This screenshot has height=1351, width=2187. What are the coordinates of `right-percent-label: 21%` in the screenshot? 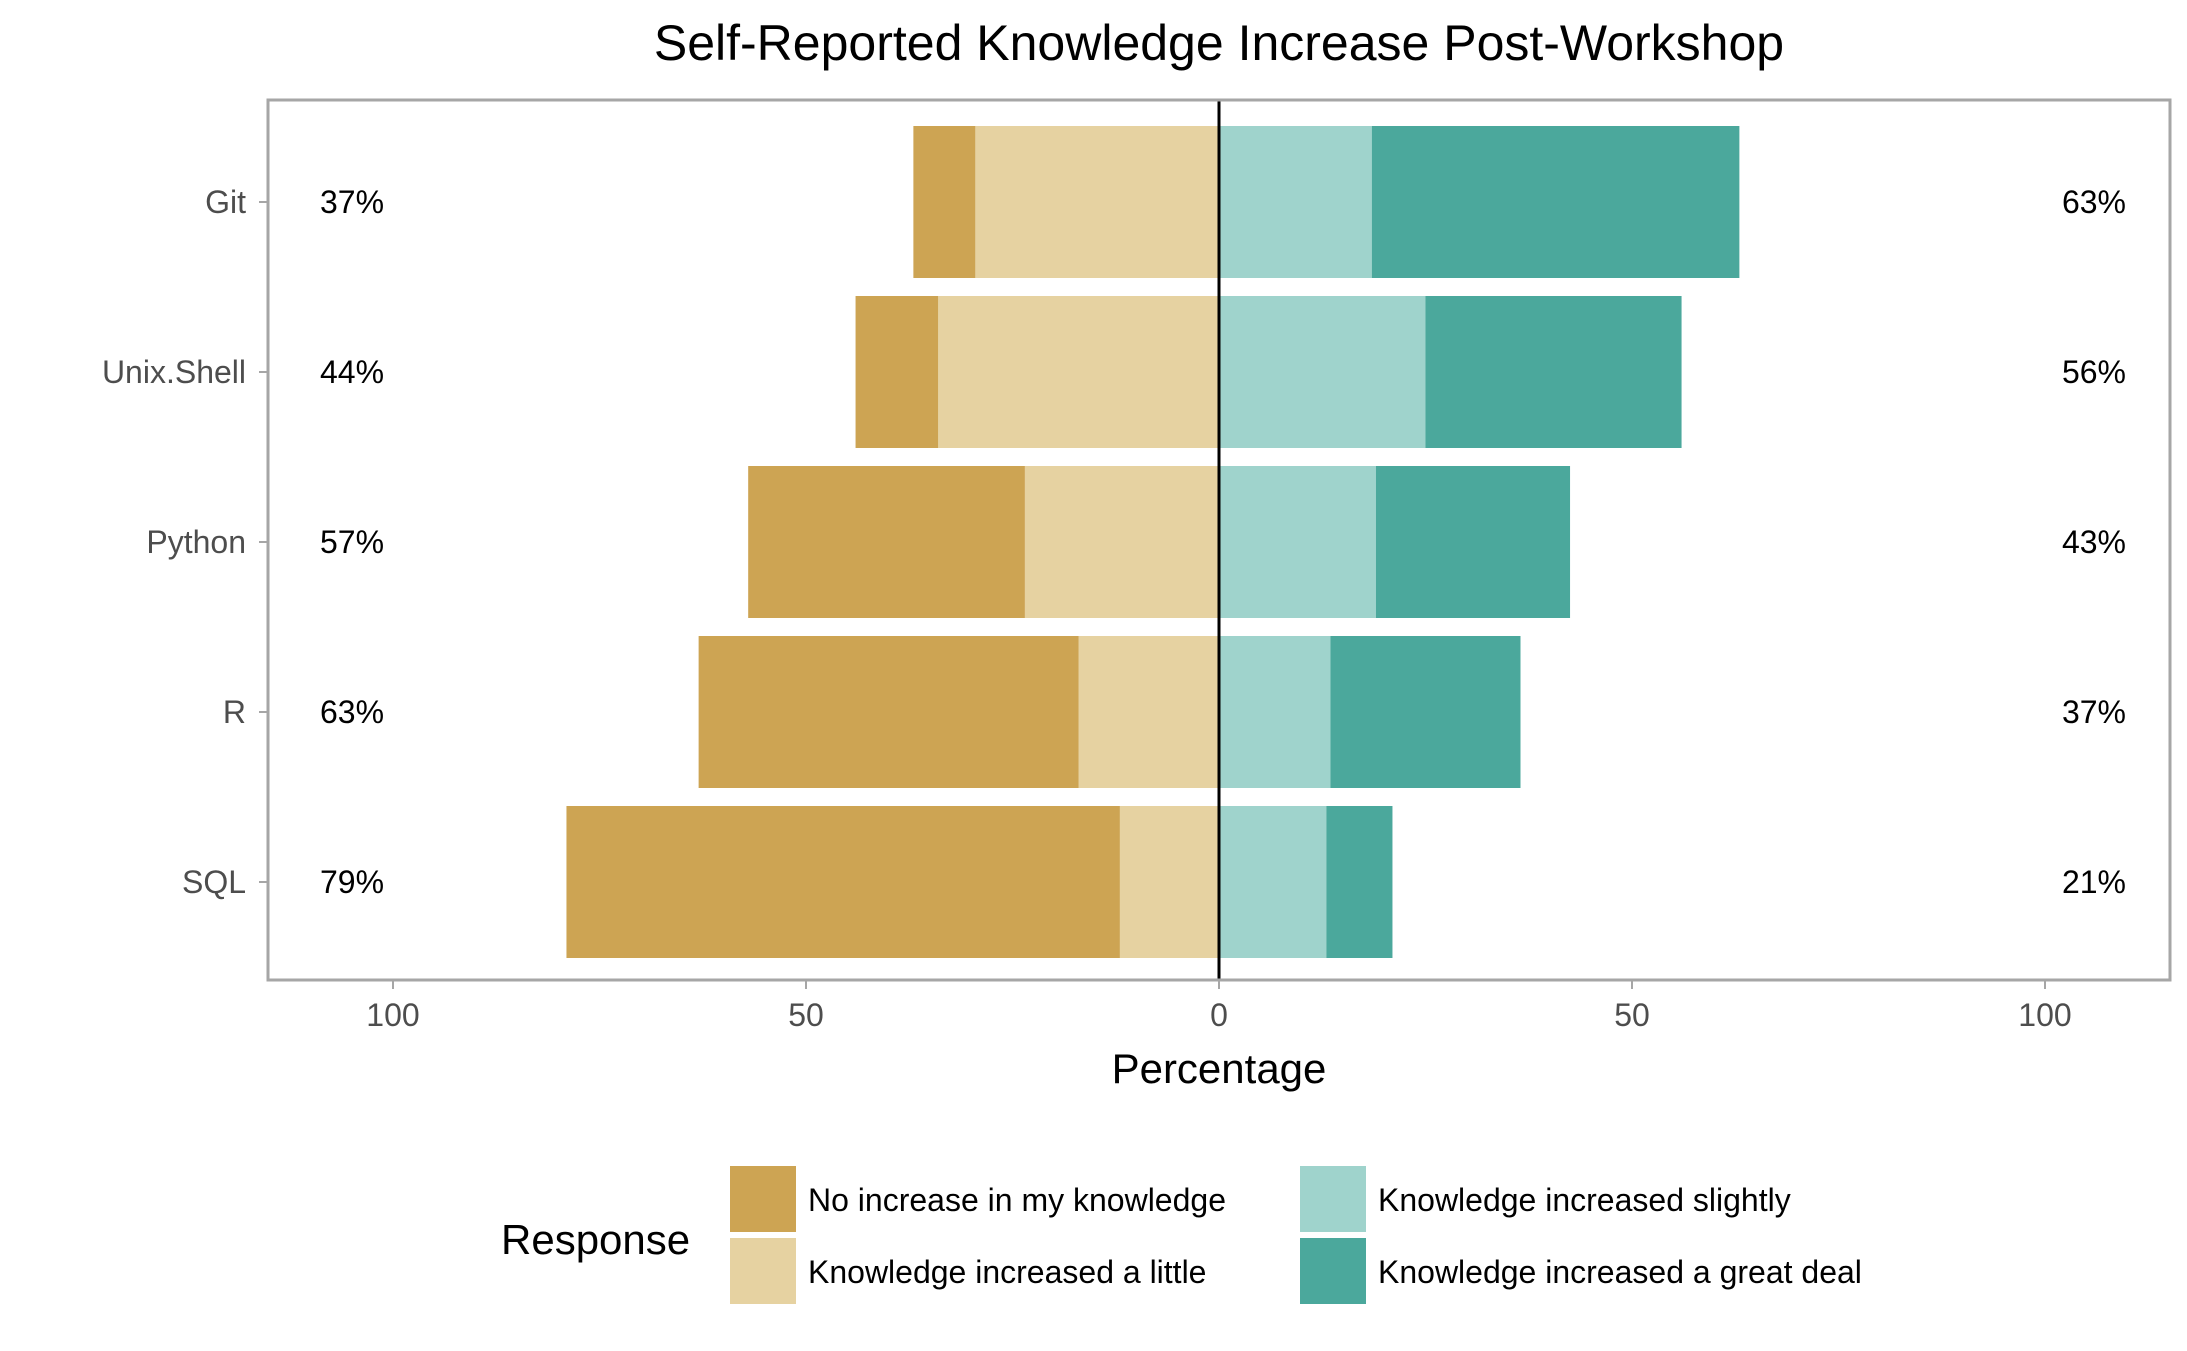 It's located at (2094, 882).